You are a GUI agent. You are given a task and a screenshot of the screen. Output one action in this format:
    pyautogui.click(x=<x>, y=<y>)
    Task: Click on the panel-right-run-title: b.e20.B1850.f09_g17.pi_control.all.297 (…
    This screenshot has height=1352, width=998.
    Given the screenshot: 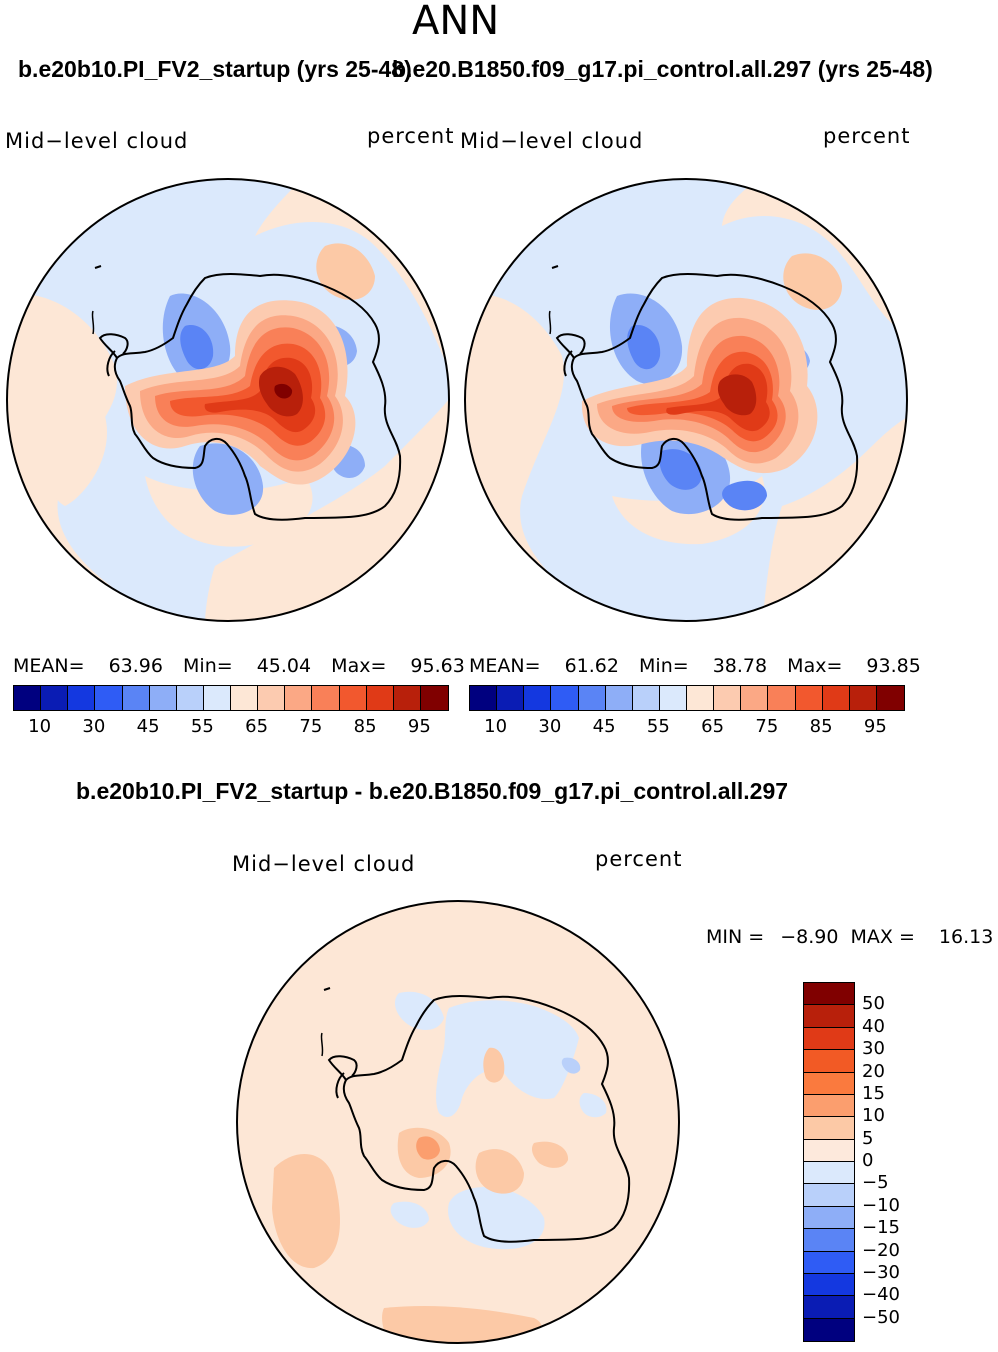 What is the action you would take?
    pyautogui.click(x=662, y=69)
    